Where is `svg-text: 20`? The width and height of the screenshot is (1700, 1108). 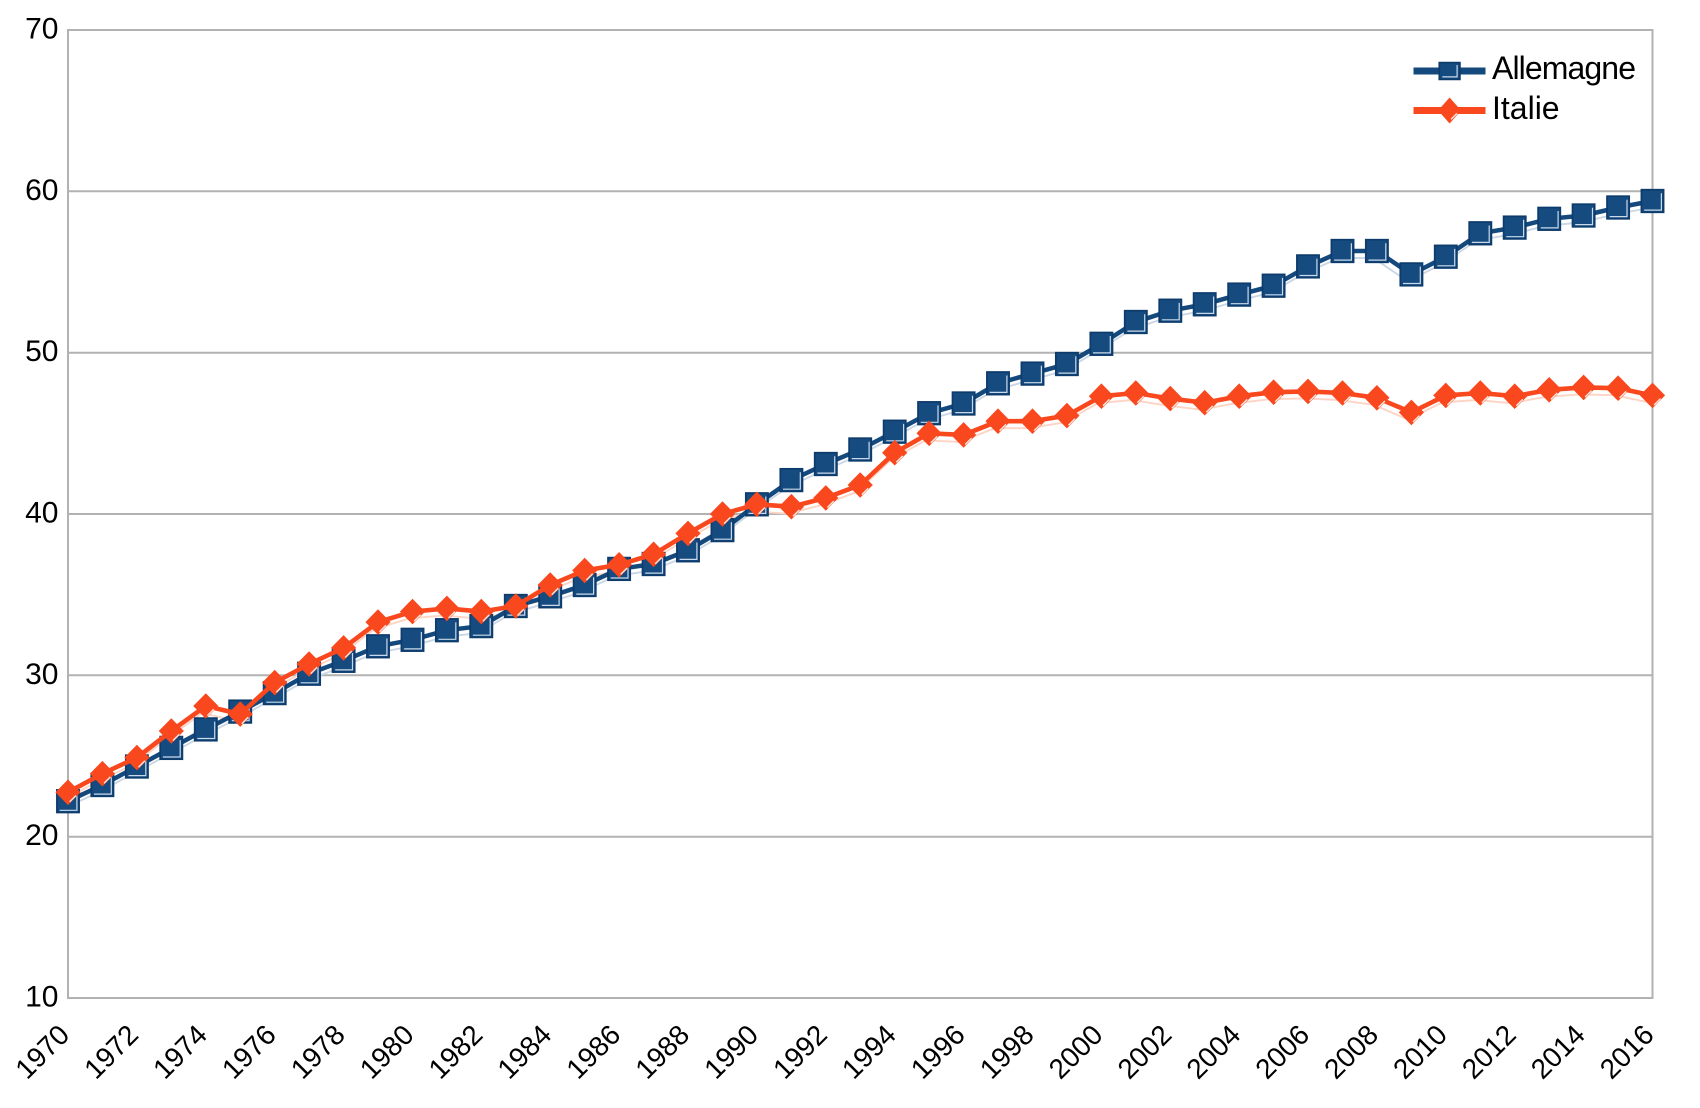
svg-text: 20 is located at coordinates (41, 835).